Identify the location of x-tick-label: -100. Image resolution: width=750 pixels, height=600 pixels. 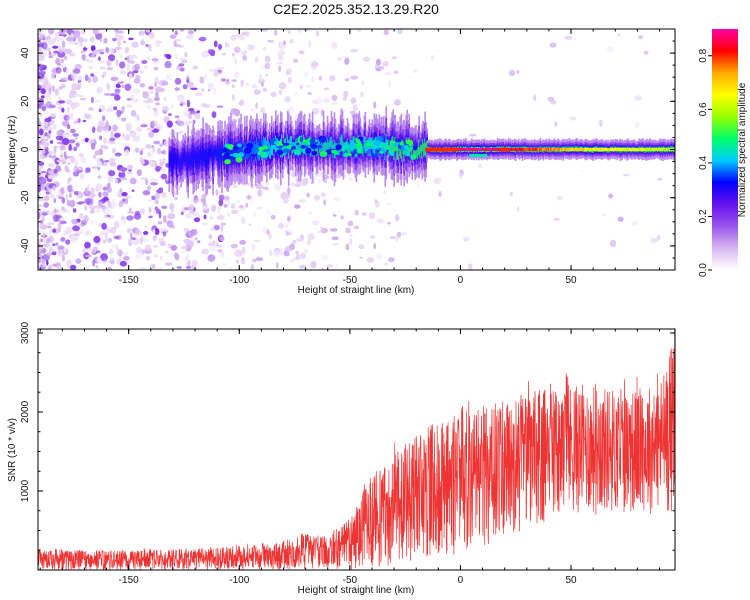
(239, 280).